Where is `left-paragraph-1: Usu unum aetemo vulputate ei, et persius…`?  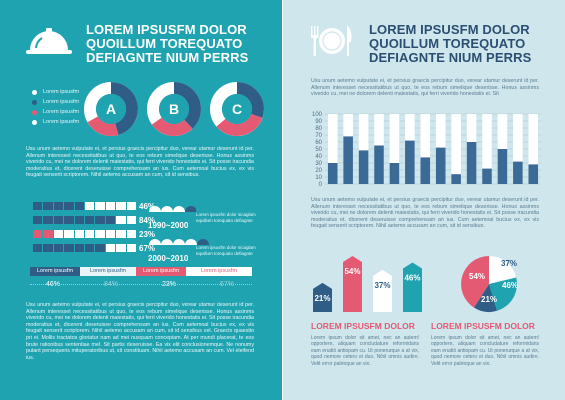 left-paragraph-1: Usu unum aetemo vulputate ei, et persius… is located at coordinates (140, 162).